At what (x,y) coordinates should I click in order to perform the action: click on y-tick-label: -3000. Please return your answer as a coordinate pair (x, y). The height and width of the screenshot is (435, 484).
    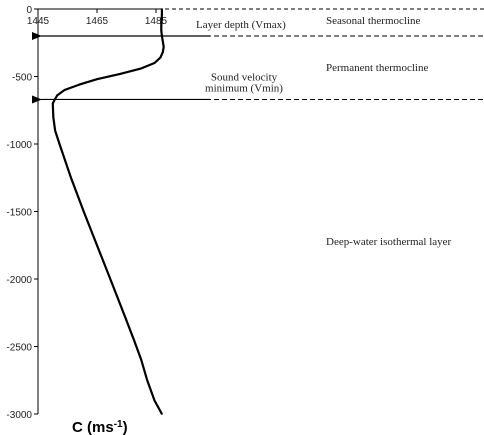
    Looking at the image, I should click on (19, 415).